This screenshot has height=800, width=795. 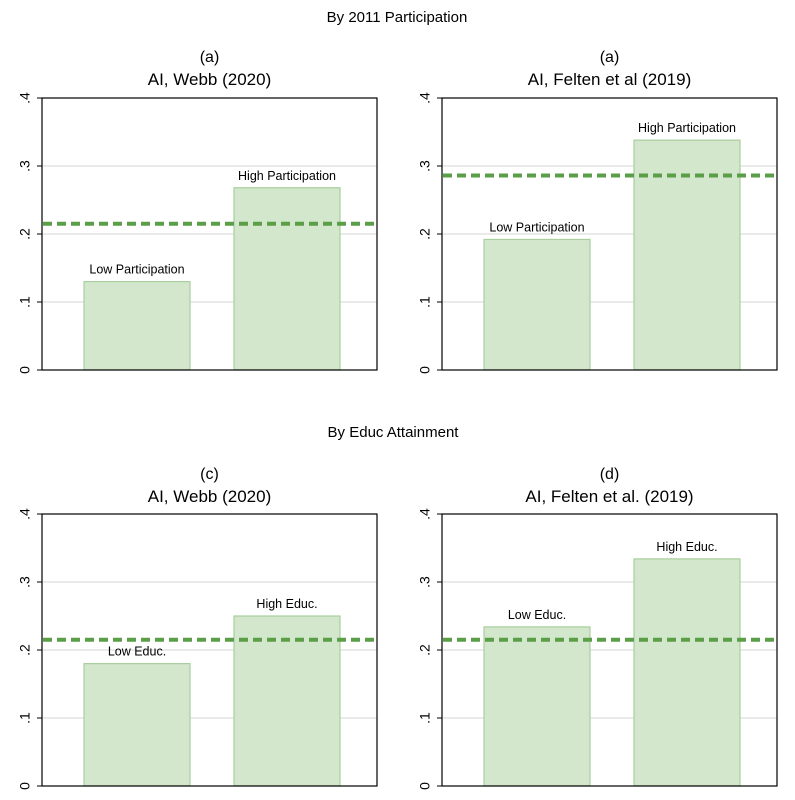 I want to click on section-title-education: By Educ Attainment, so click(x=394, y=432).